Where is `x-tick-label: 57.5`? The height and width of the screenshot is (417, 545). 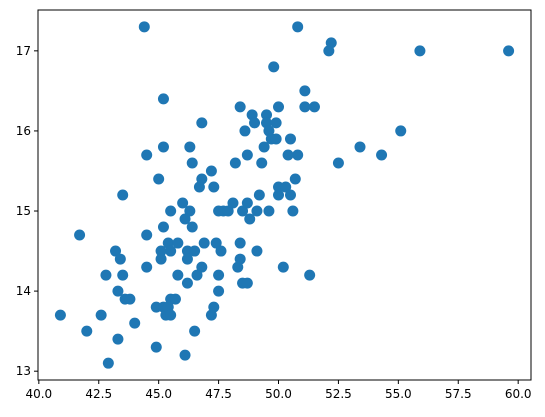 x-tick-label: 57.5 is located at coordinates (458, 394).